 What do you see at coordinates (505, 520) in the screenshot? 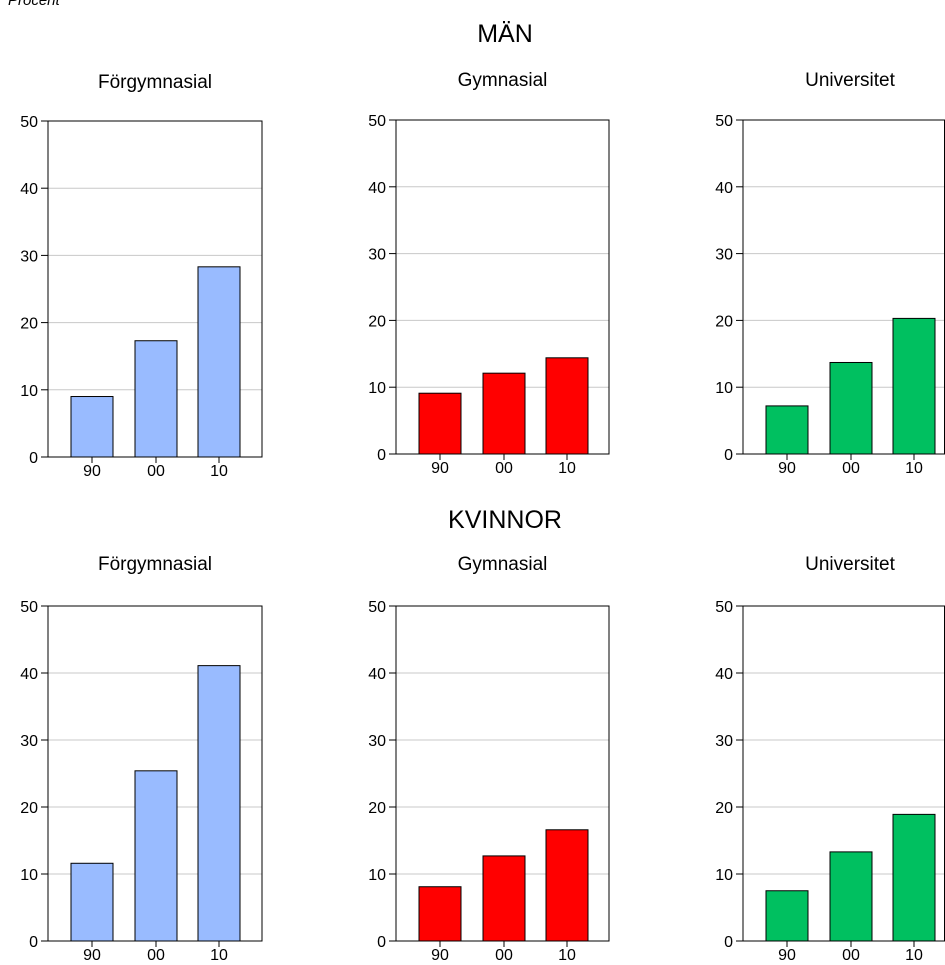
I see `group-title-women: KVINNOR` at bounding box center [505, 520].